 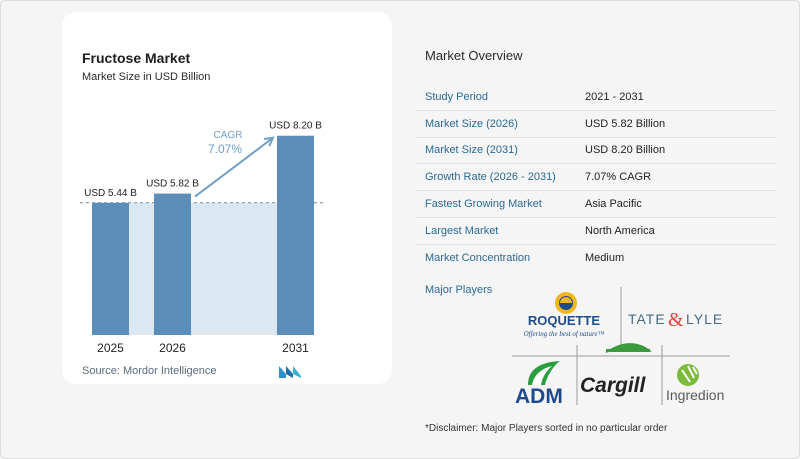 I want to click on tick-label-2031: 2031, so click(x=295, y=348).